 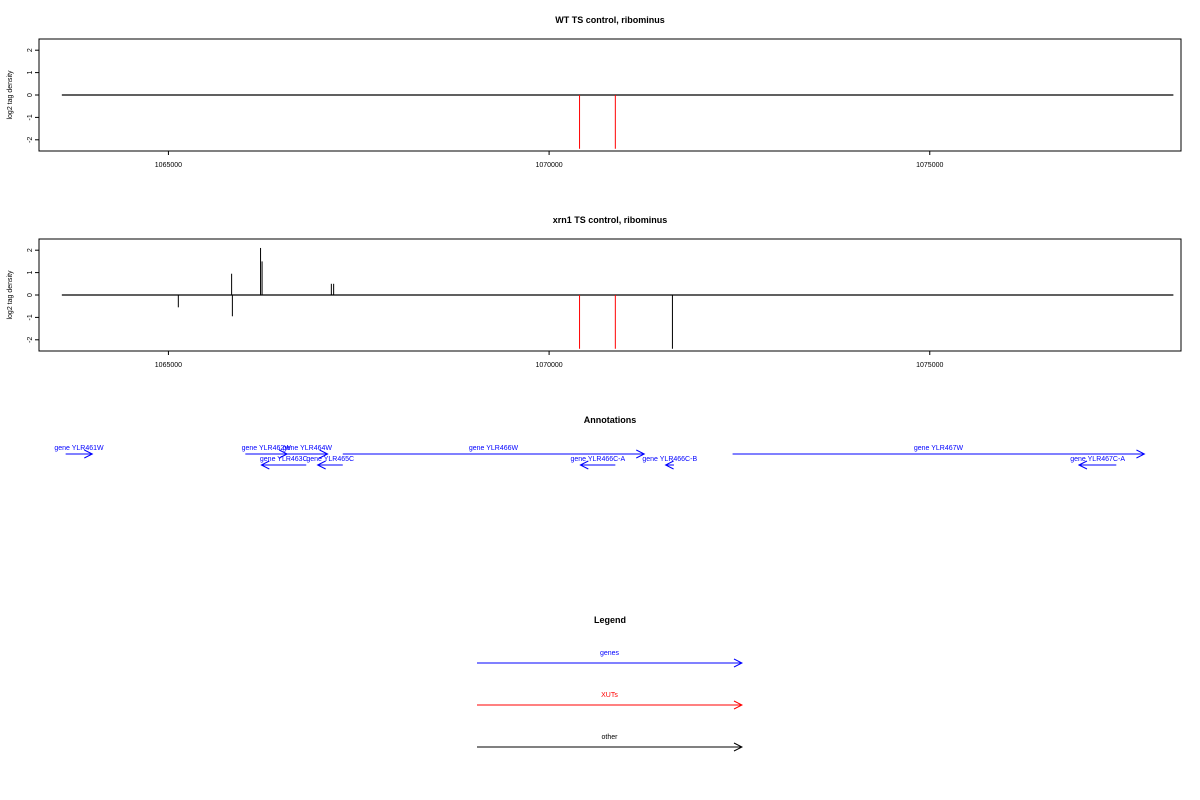 I want to click on gene-label: gene YLR464W, so click(x=308, y=448).